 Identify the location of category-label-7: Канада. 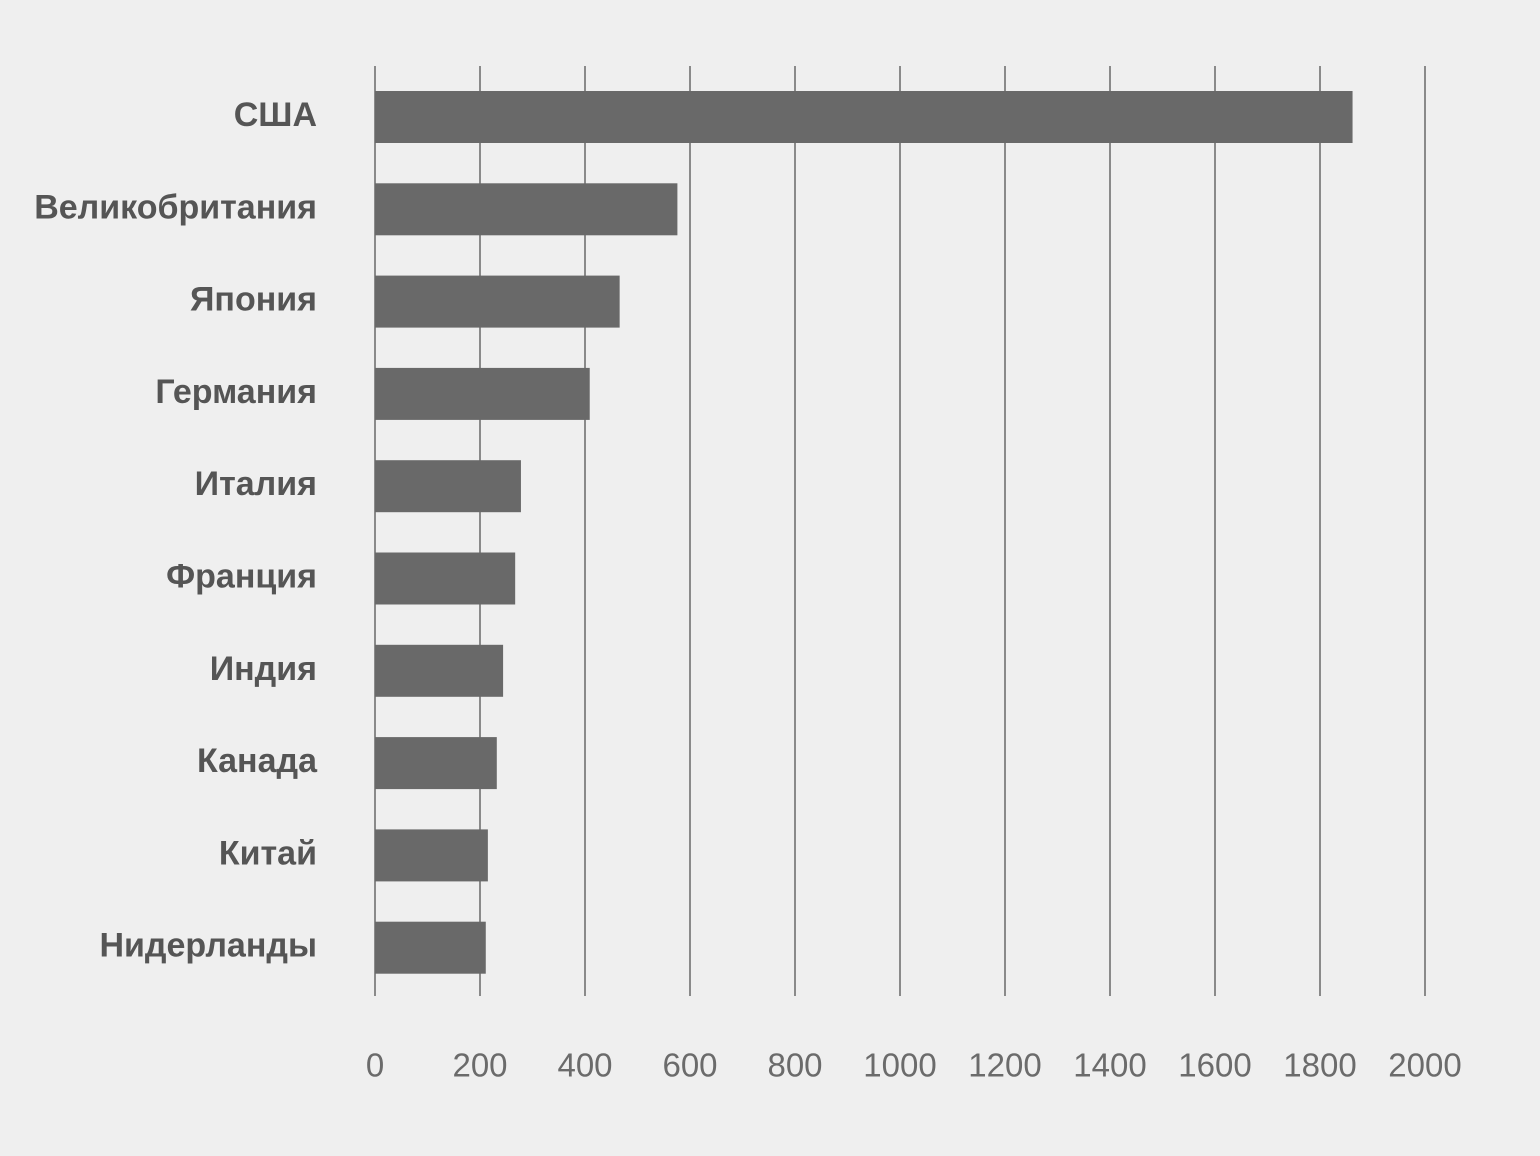
(257, 761).